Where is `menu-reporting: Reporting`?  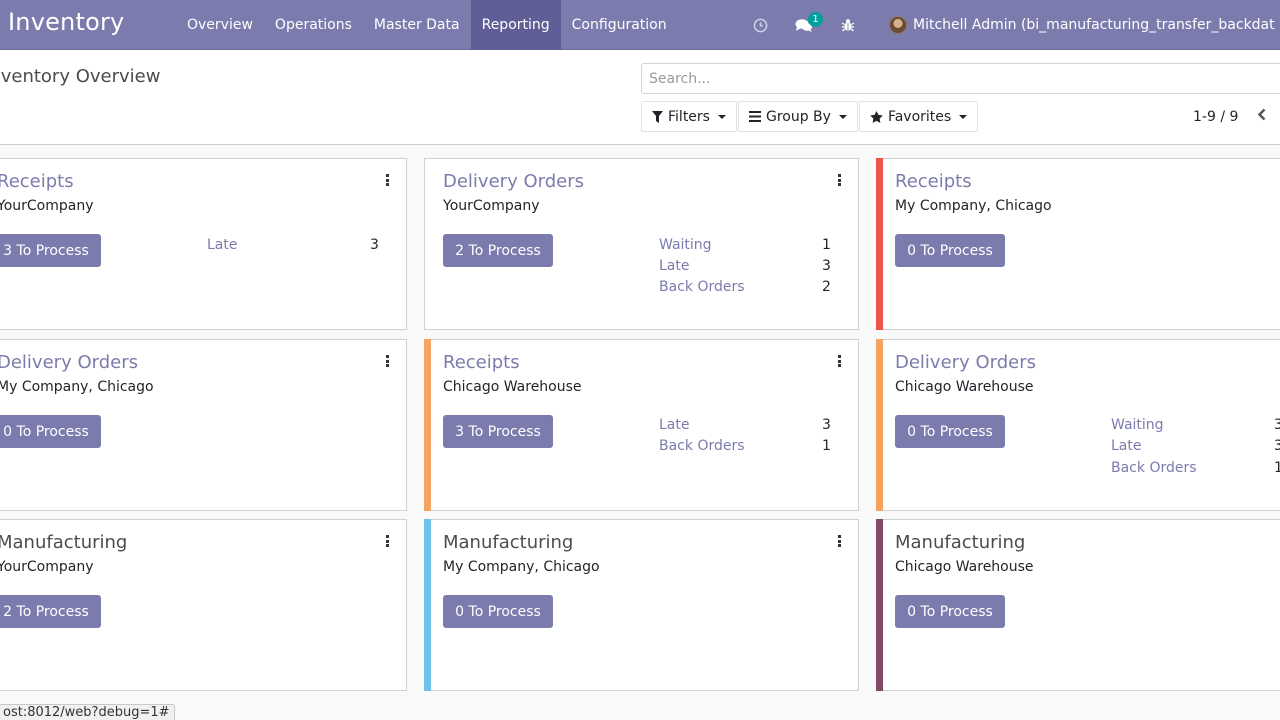
menu-reporting: Reporting is located at coordinates (515, 25).